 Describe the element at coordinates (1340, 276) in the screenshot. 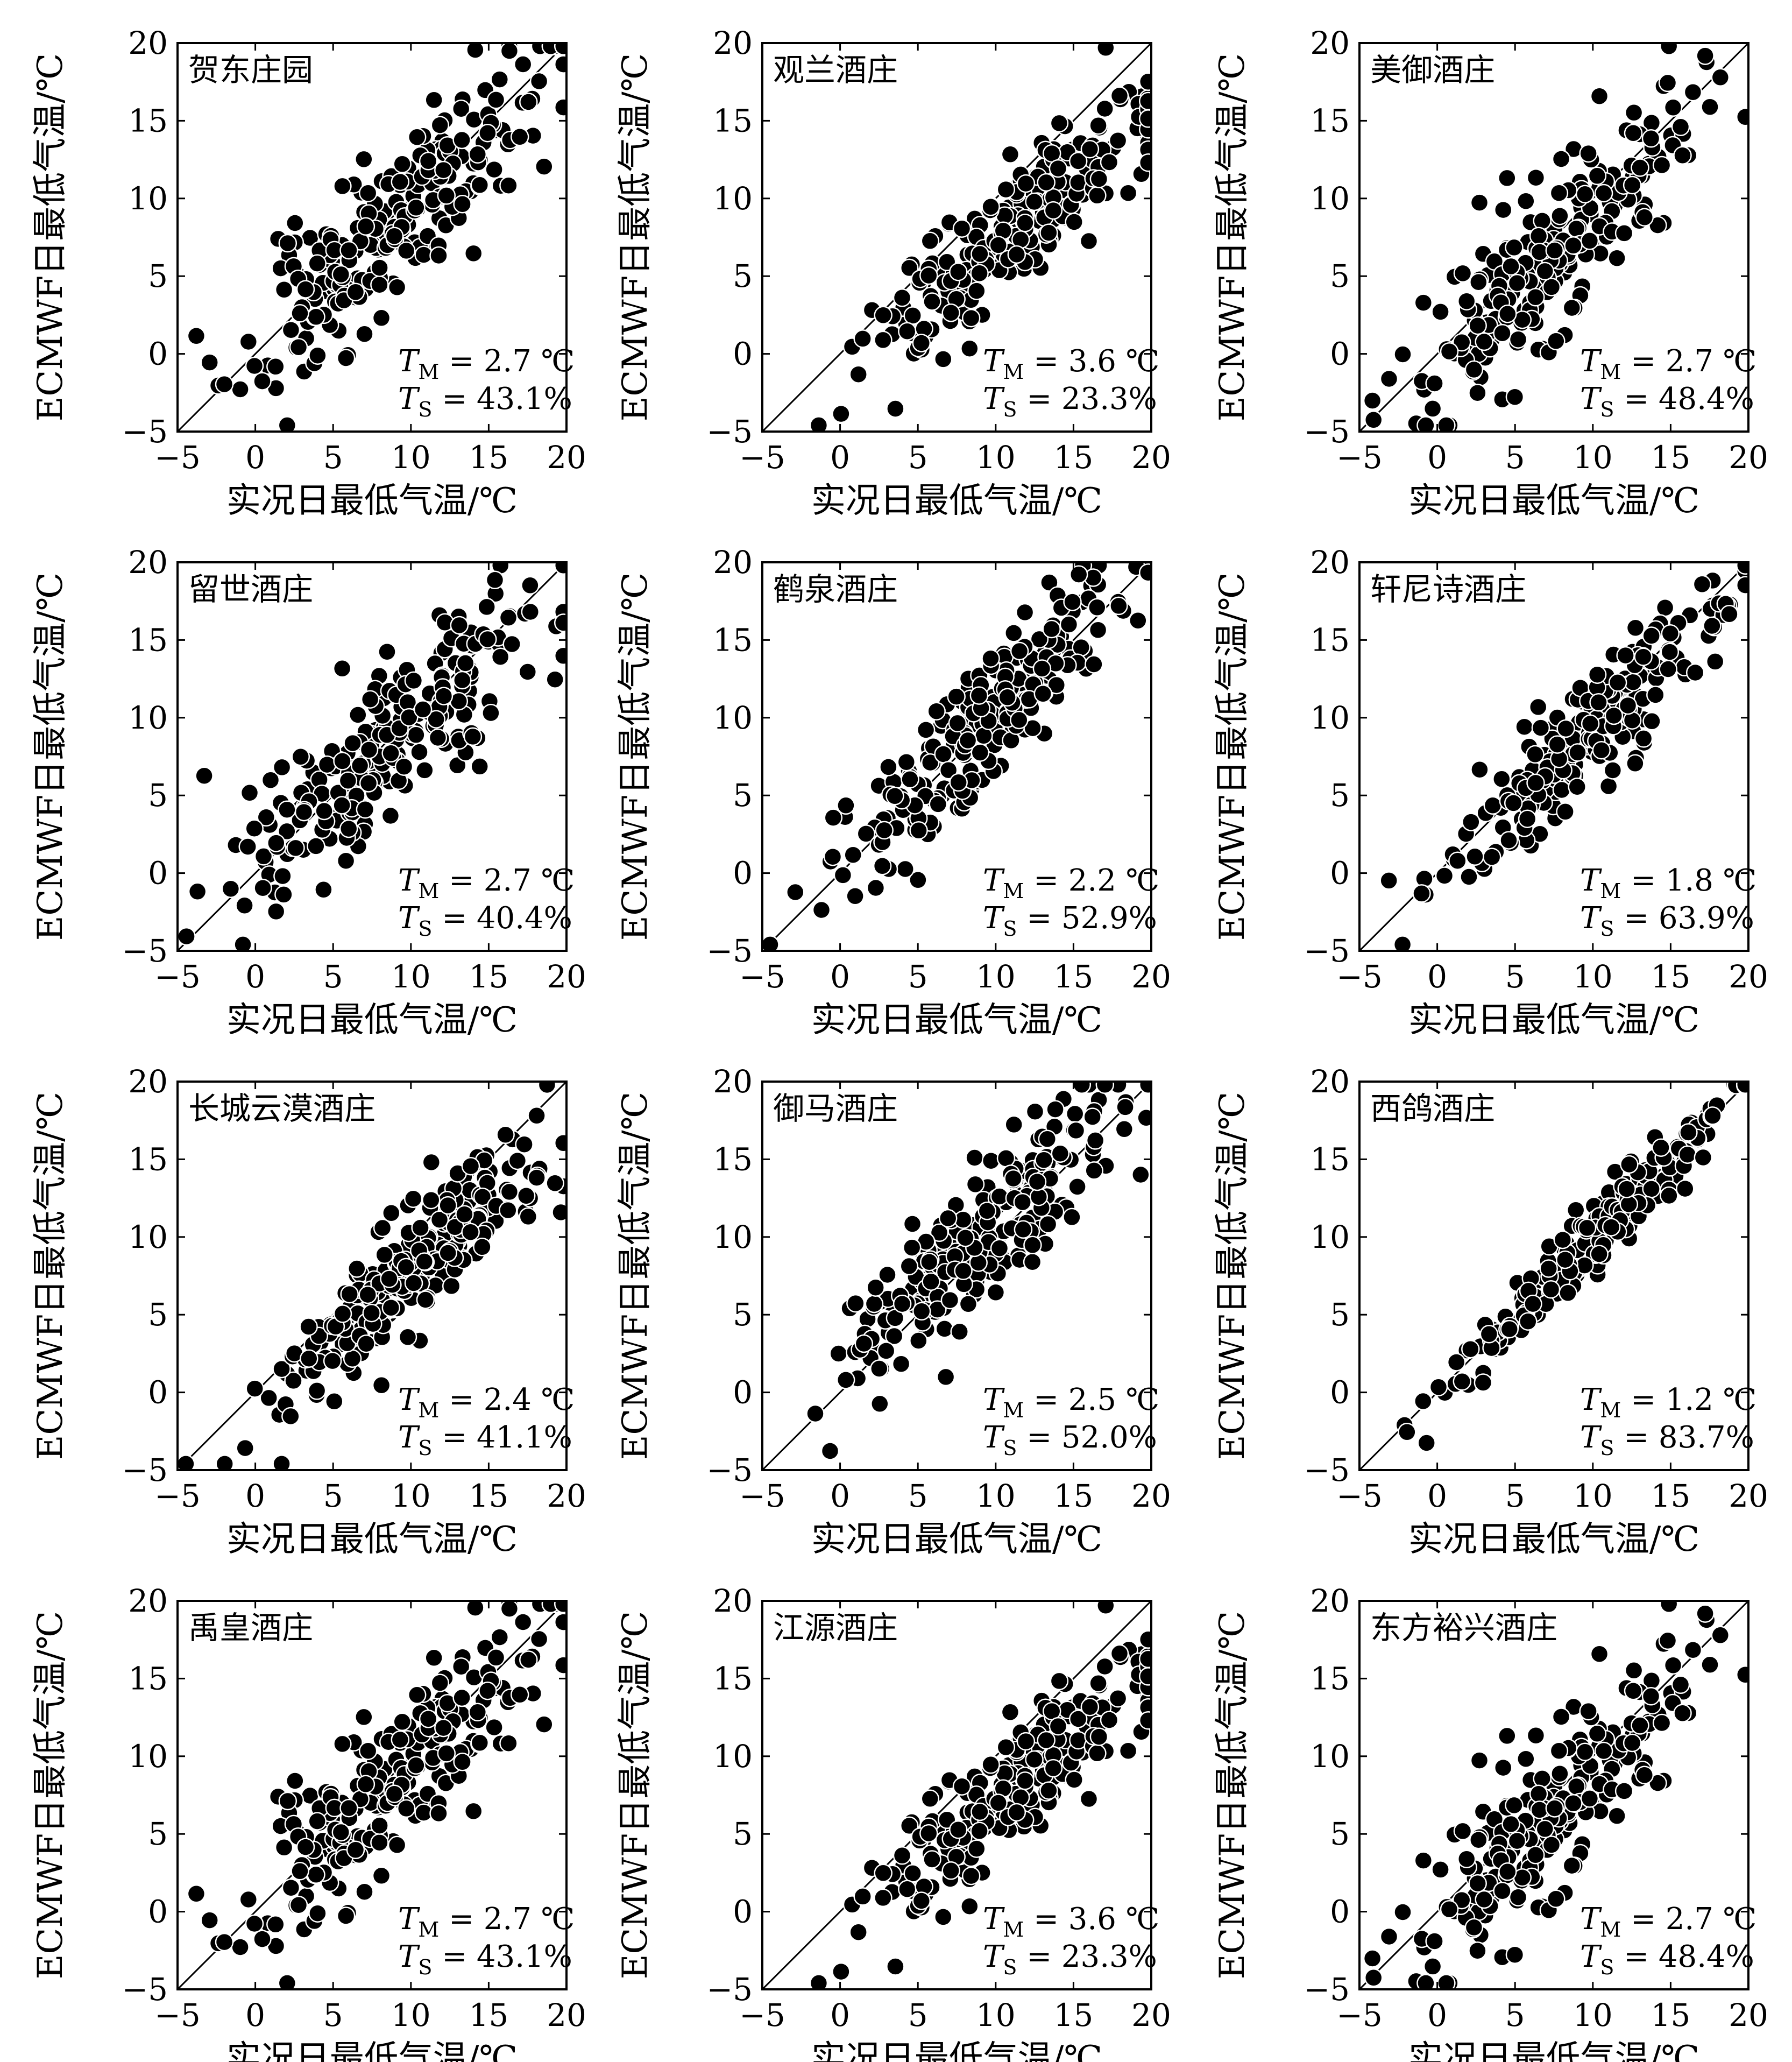

I see `y-tick-label: 5` at that location.